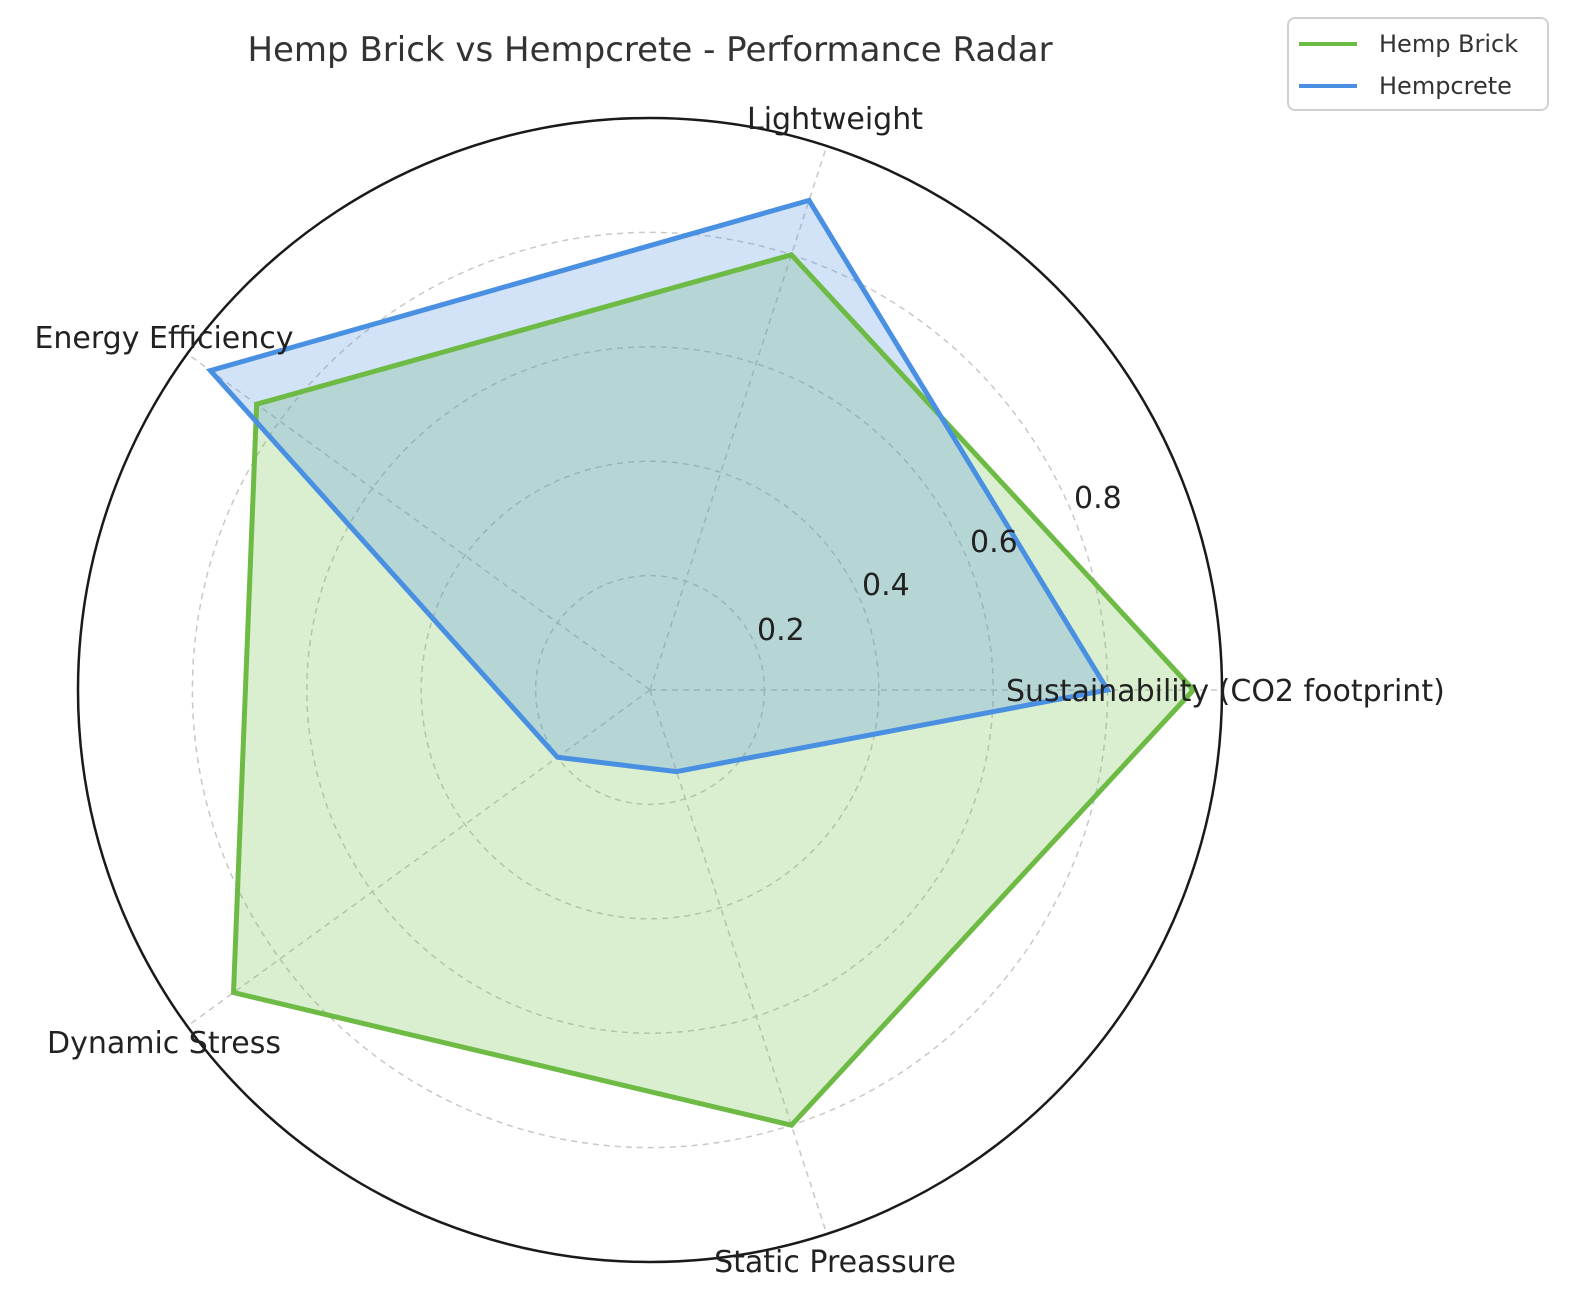 This screenshot has height=1302, width=1569. What do you see at coordinates (1445, 86) in the screenshot?
I see `legend-label-hempcrete: Hempcrete` at bounding box center [1445, 86].